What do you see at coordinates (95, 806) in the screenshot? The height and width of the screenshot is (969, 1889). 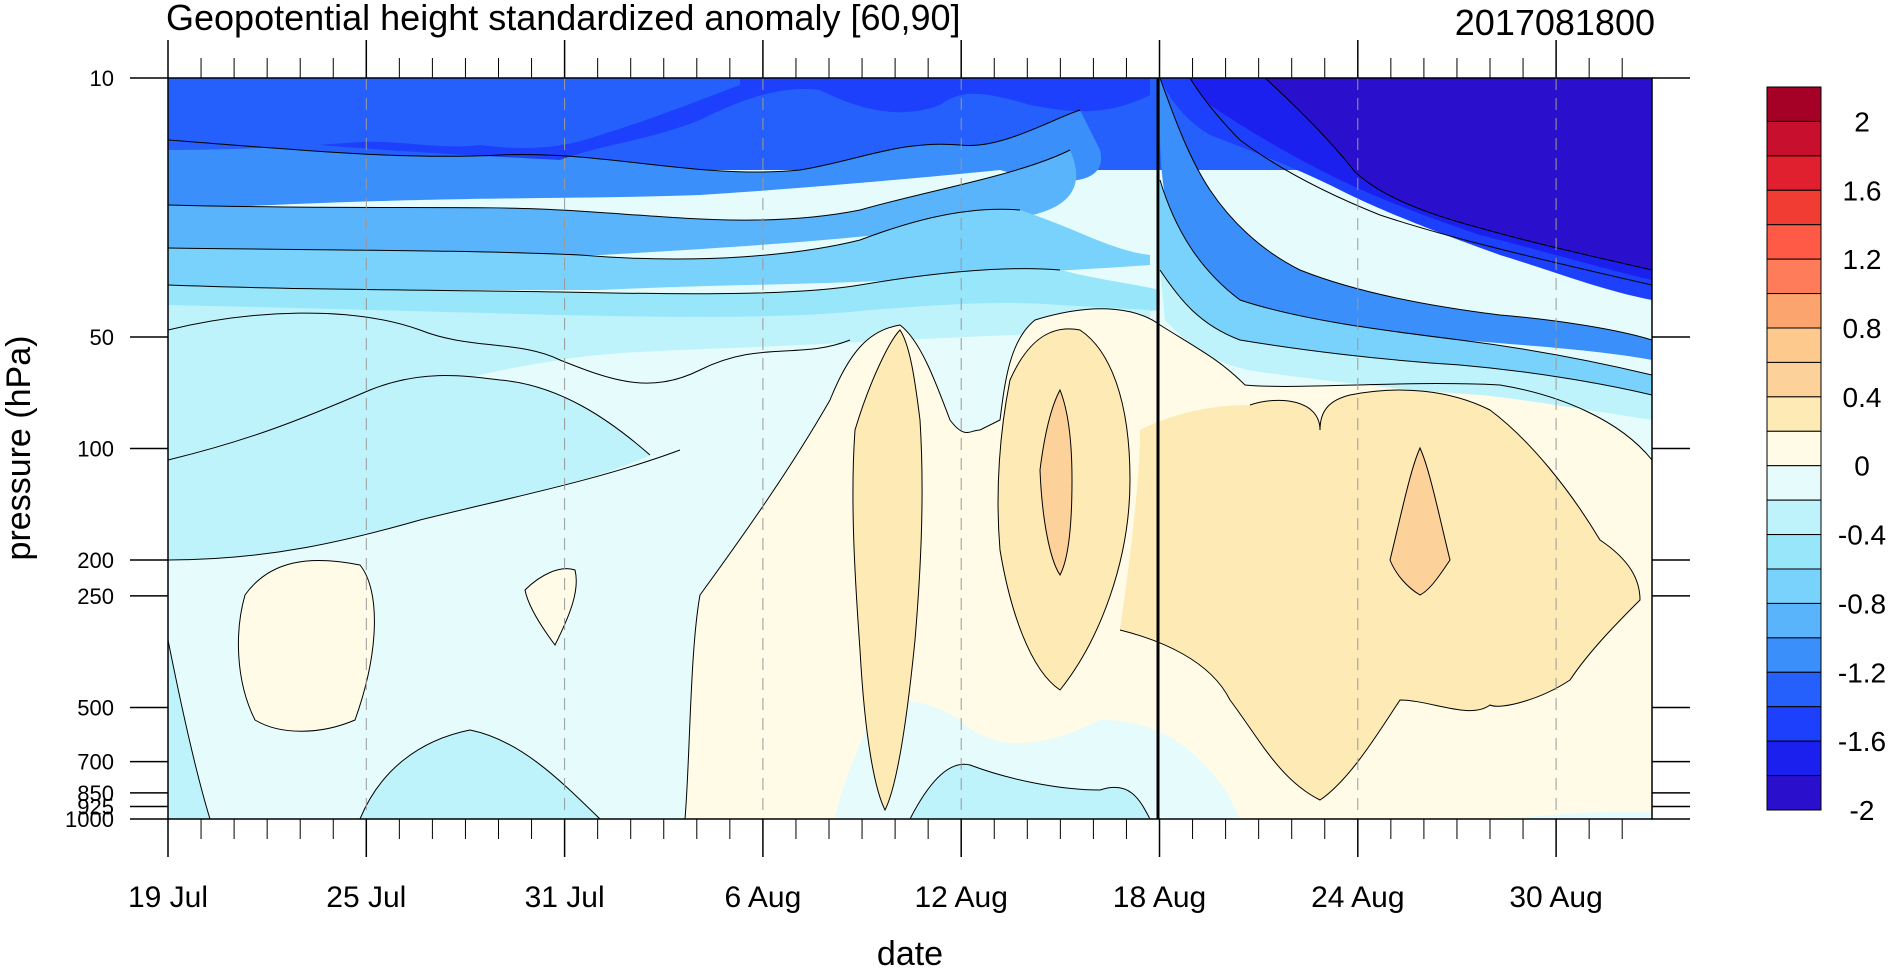 I see `y-tick-label: 925` at bounding box center [95, 806].